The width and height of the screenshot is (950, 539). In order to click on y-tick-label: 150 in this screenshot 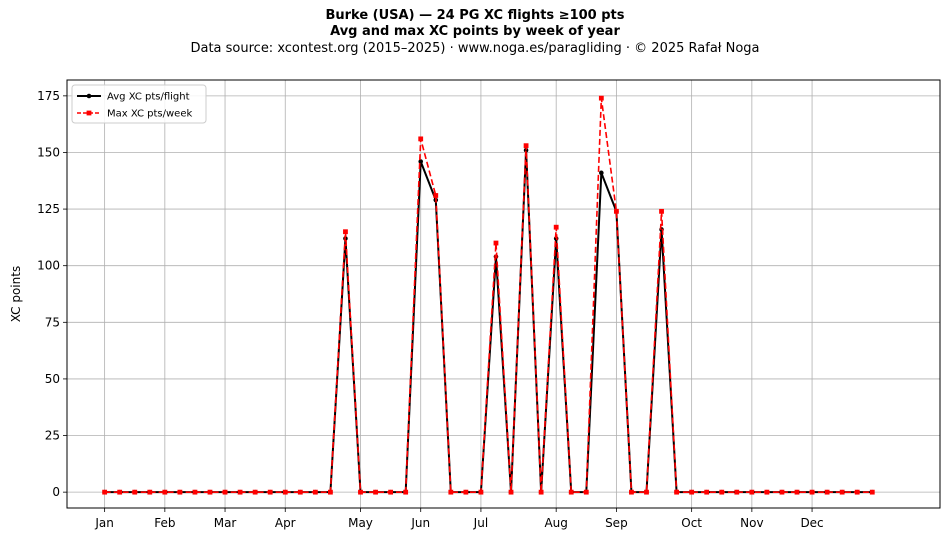, I will do `click(48, 152)`.